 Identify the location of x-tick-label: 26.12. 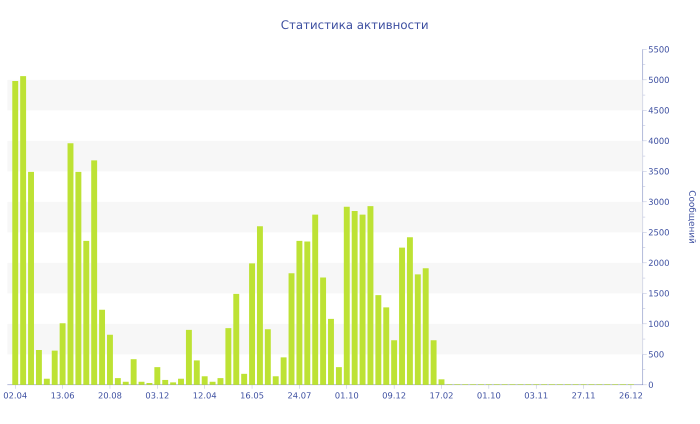
(631, 395).